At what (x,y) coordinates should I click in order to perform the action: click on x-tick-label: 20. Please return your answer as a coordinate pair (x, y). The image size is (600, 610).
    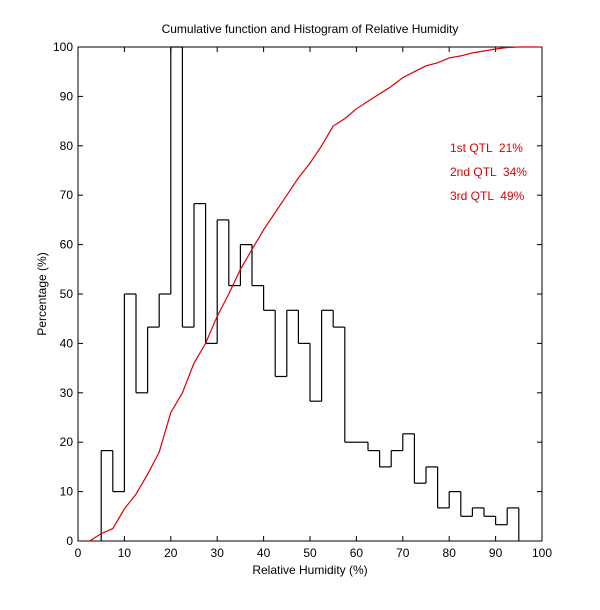
    Looking at the image, I should click on (171, 553).